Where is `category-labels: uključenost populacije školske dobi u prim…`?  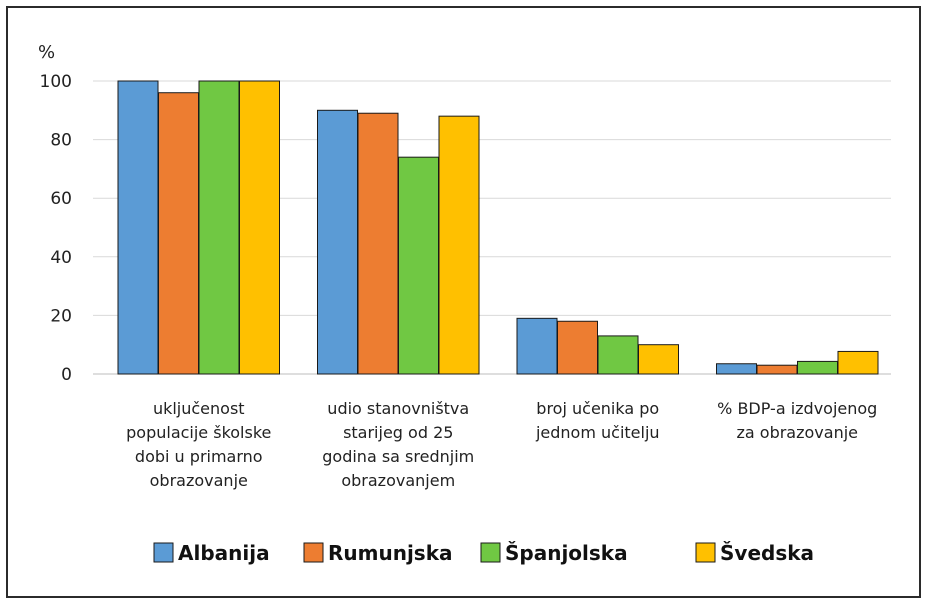 category-labels: uključenost populacije školske dobi u prim… is located at coordinates (501, 444).